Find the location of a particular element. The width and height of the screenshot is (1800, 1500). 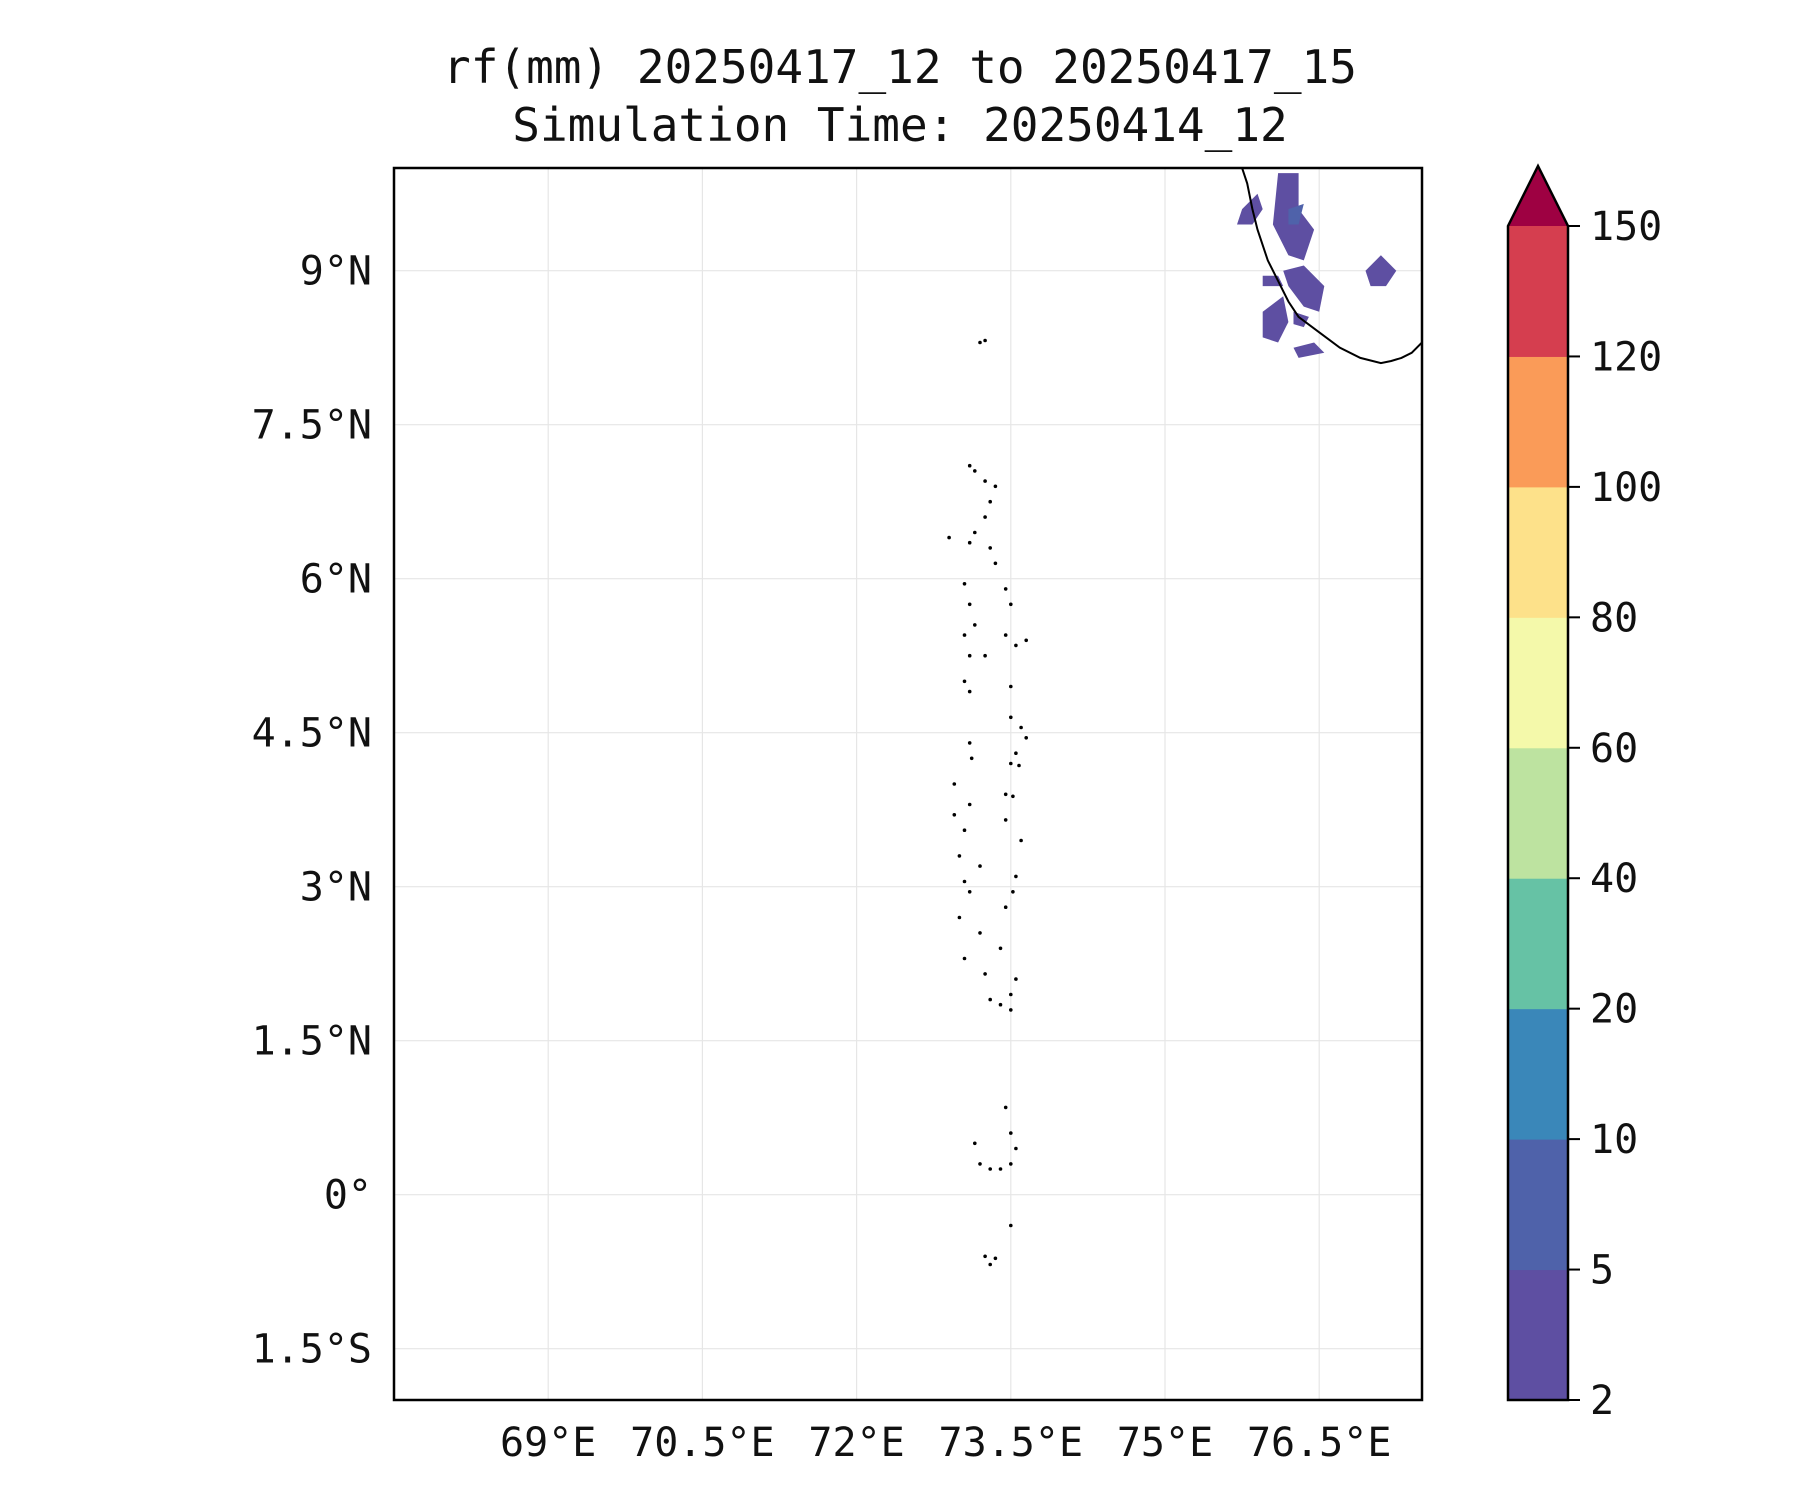

colorbar-tick-label: 150 is located at coordinates (1626, 227).